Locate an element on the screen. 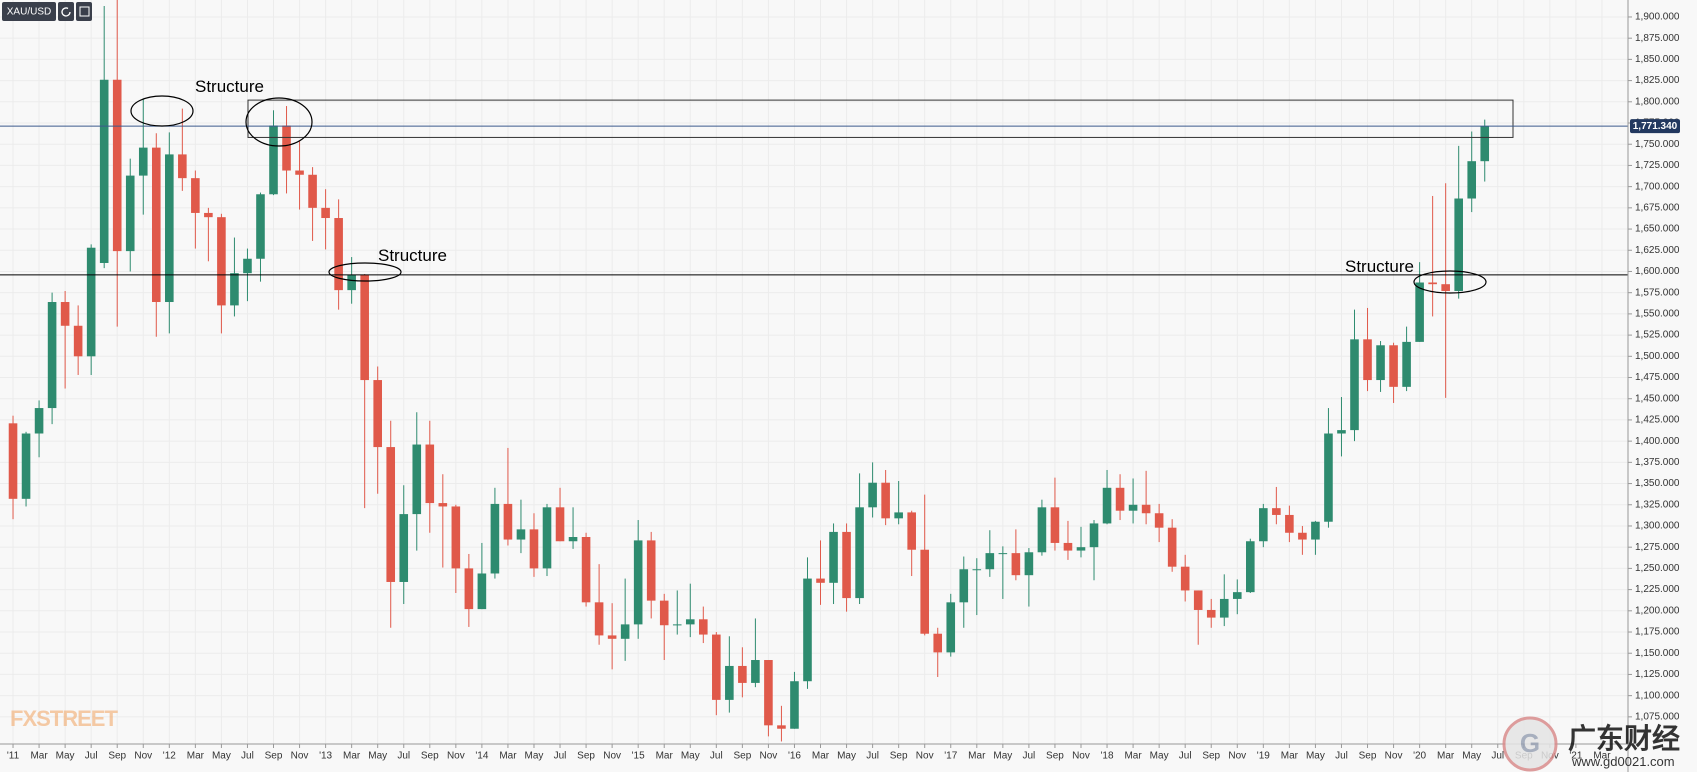 This screenshot has width=1697, height=772. y-tick-label: 1,075.000 is located at coordinates (1657, 716).